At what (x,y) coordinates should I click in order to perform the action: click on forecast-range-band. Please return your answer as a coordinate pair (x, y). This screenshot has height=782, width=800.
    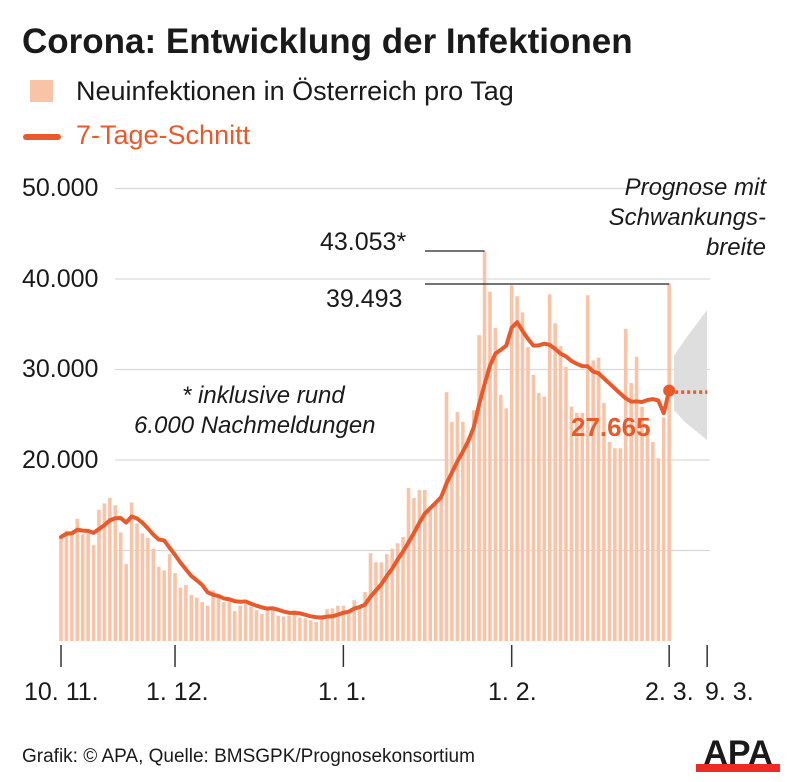
    Looking at the image, I should click on (691, 375).